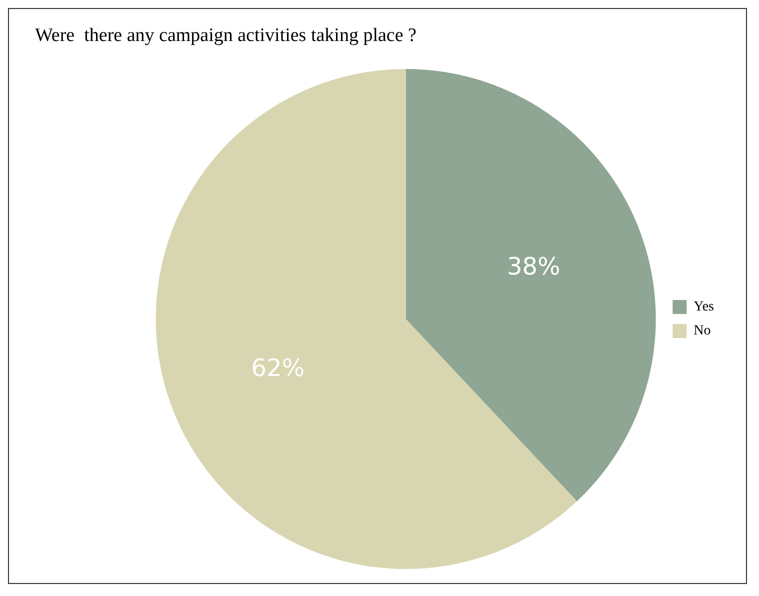 This screenshot has height=596, width=759. What do you see at coordinates (225, 36) in the screenshot?
I see `chart-title: Were there any campaign activities taking place ?` at bounding box center [225, 36].